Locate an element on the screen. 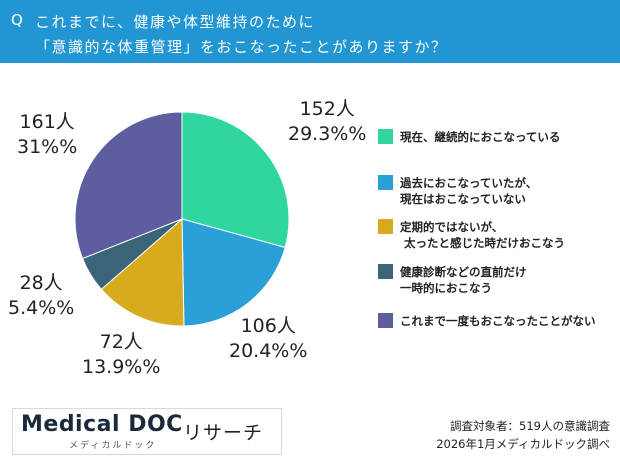 The width and height of the screenshot is (620, 465). slice-count-label: 28人 is located at coordinates (41, 283).